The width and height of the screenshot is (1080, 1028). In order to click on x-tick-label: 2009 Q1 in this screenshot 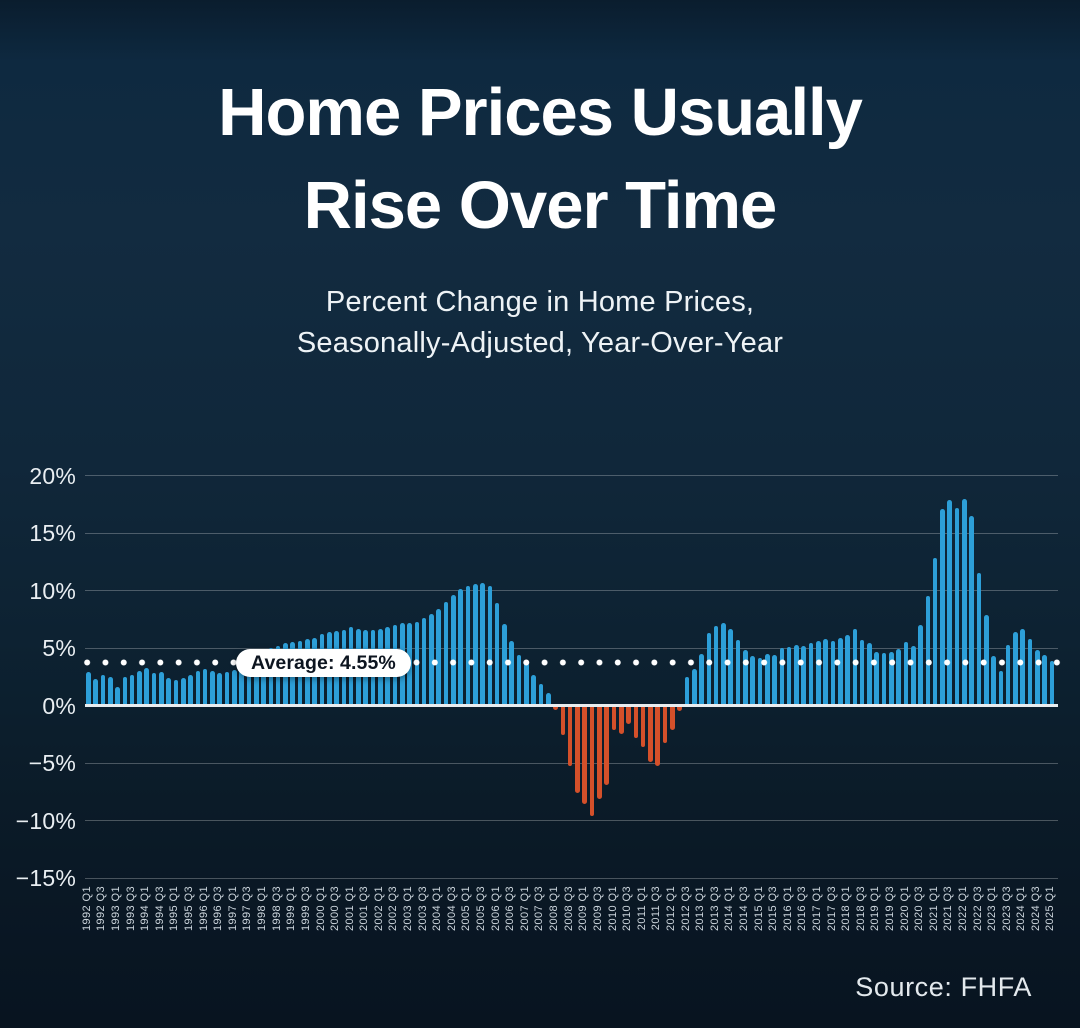, I will do `click(583, 909)`.